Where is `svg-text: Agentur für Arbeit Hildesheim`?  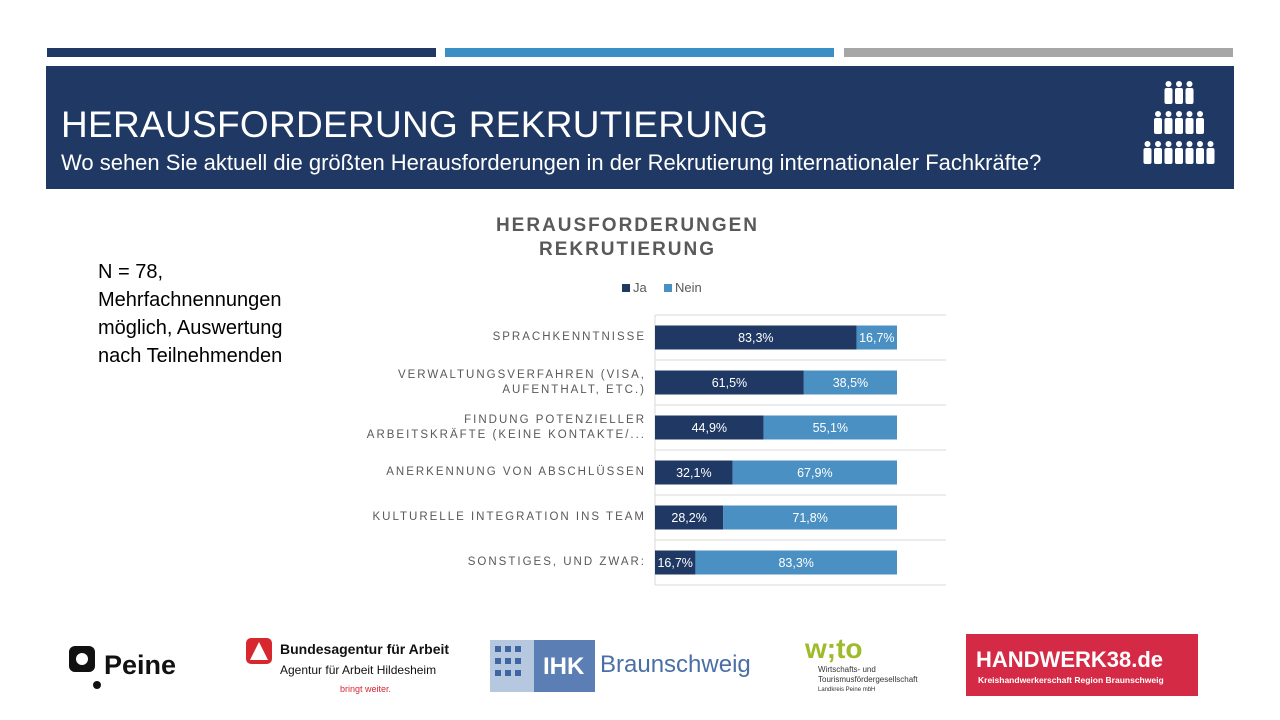
svg-text: Agentur für Arbeit Hildesheim is located at coordinates (358, 670).